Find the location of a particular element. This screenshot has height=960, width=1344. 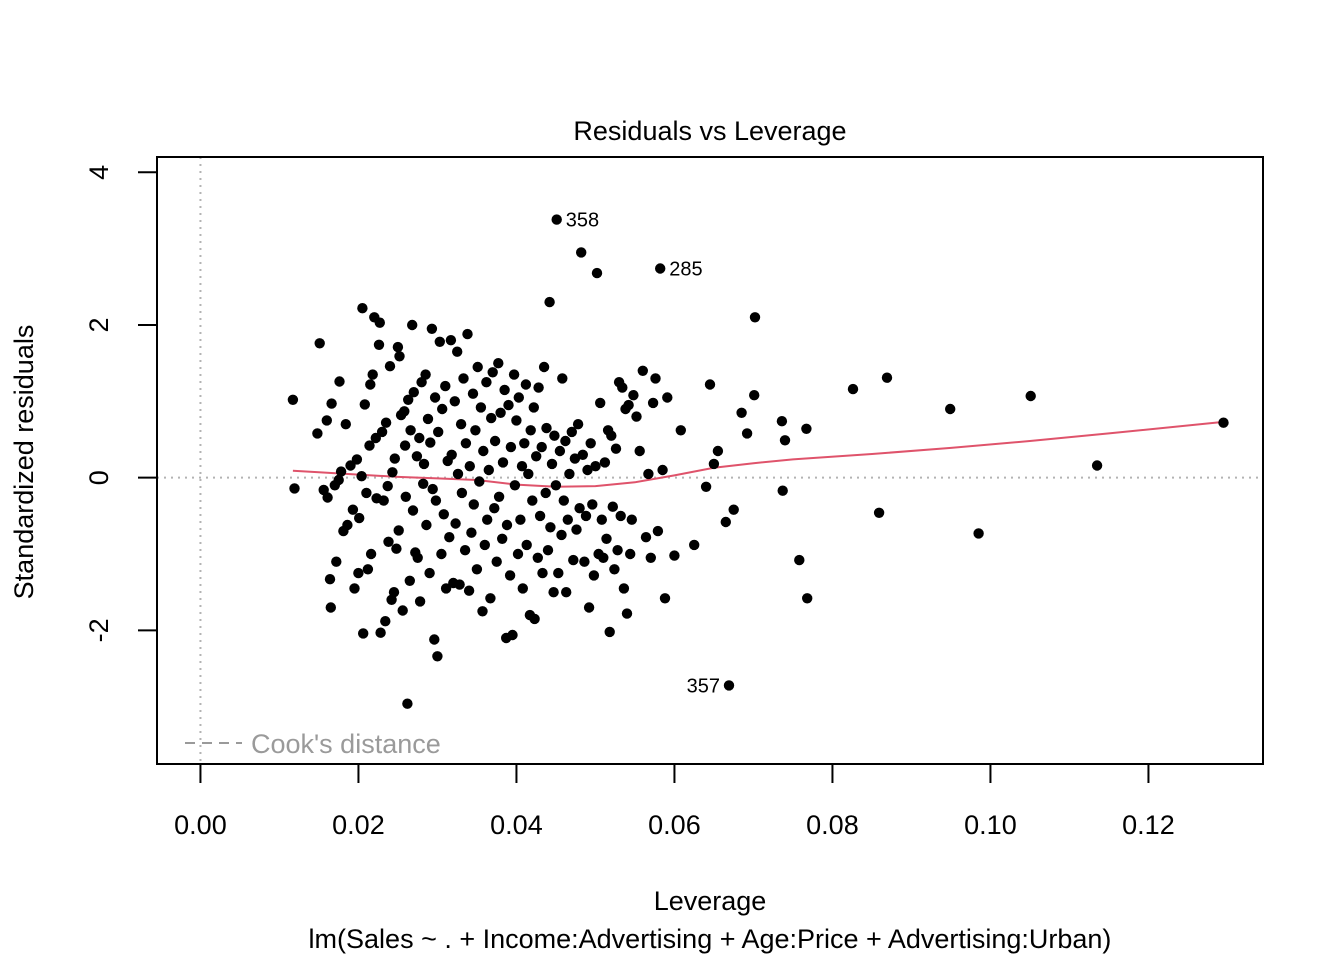

chart-title: Residuals vs Leverage is located at coordinates (709, 131).